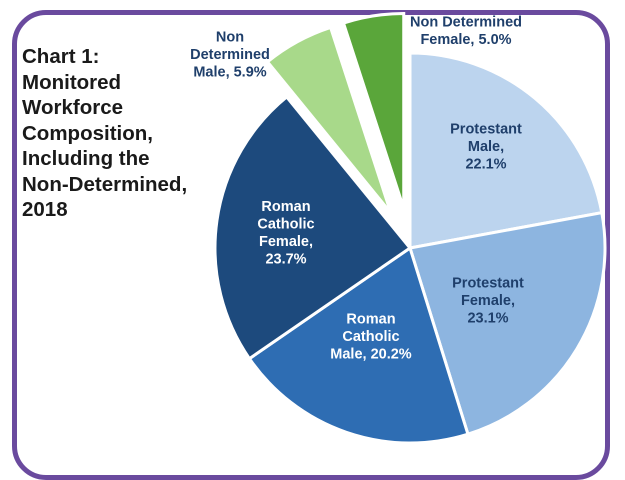  I want to click on slice-label-non-determined-male: Non Determined Male, 5.9%, so click(230, 55).